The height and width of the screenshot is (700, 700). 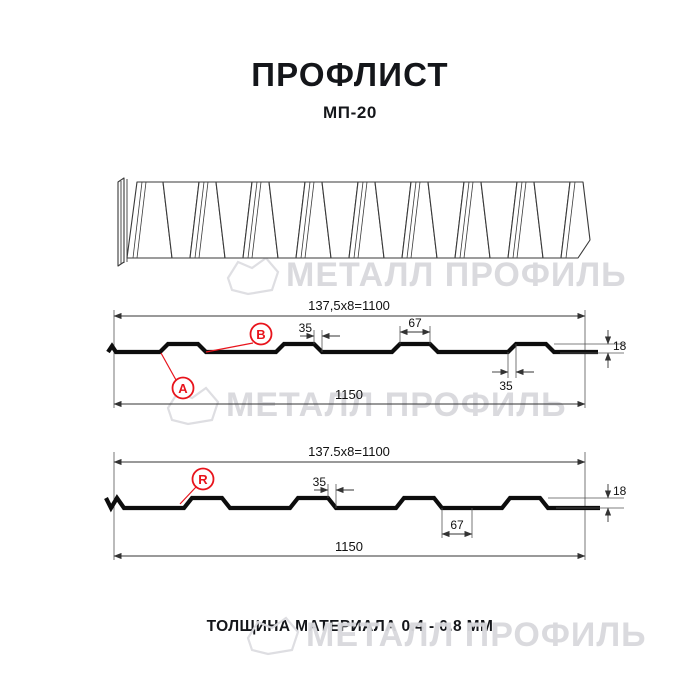 What do you see at coordinates (333, 491) in the screenshot?
I see `dim-35-upper-bottom: 35` at bounding box center [333, 491].